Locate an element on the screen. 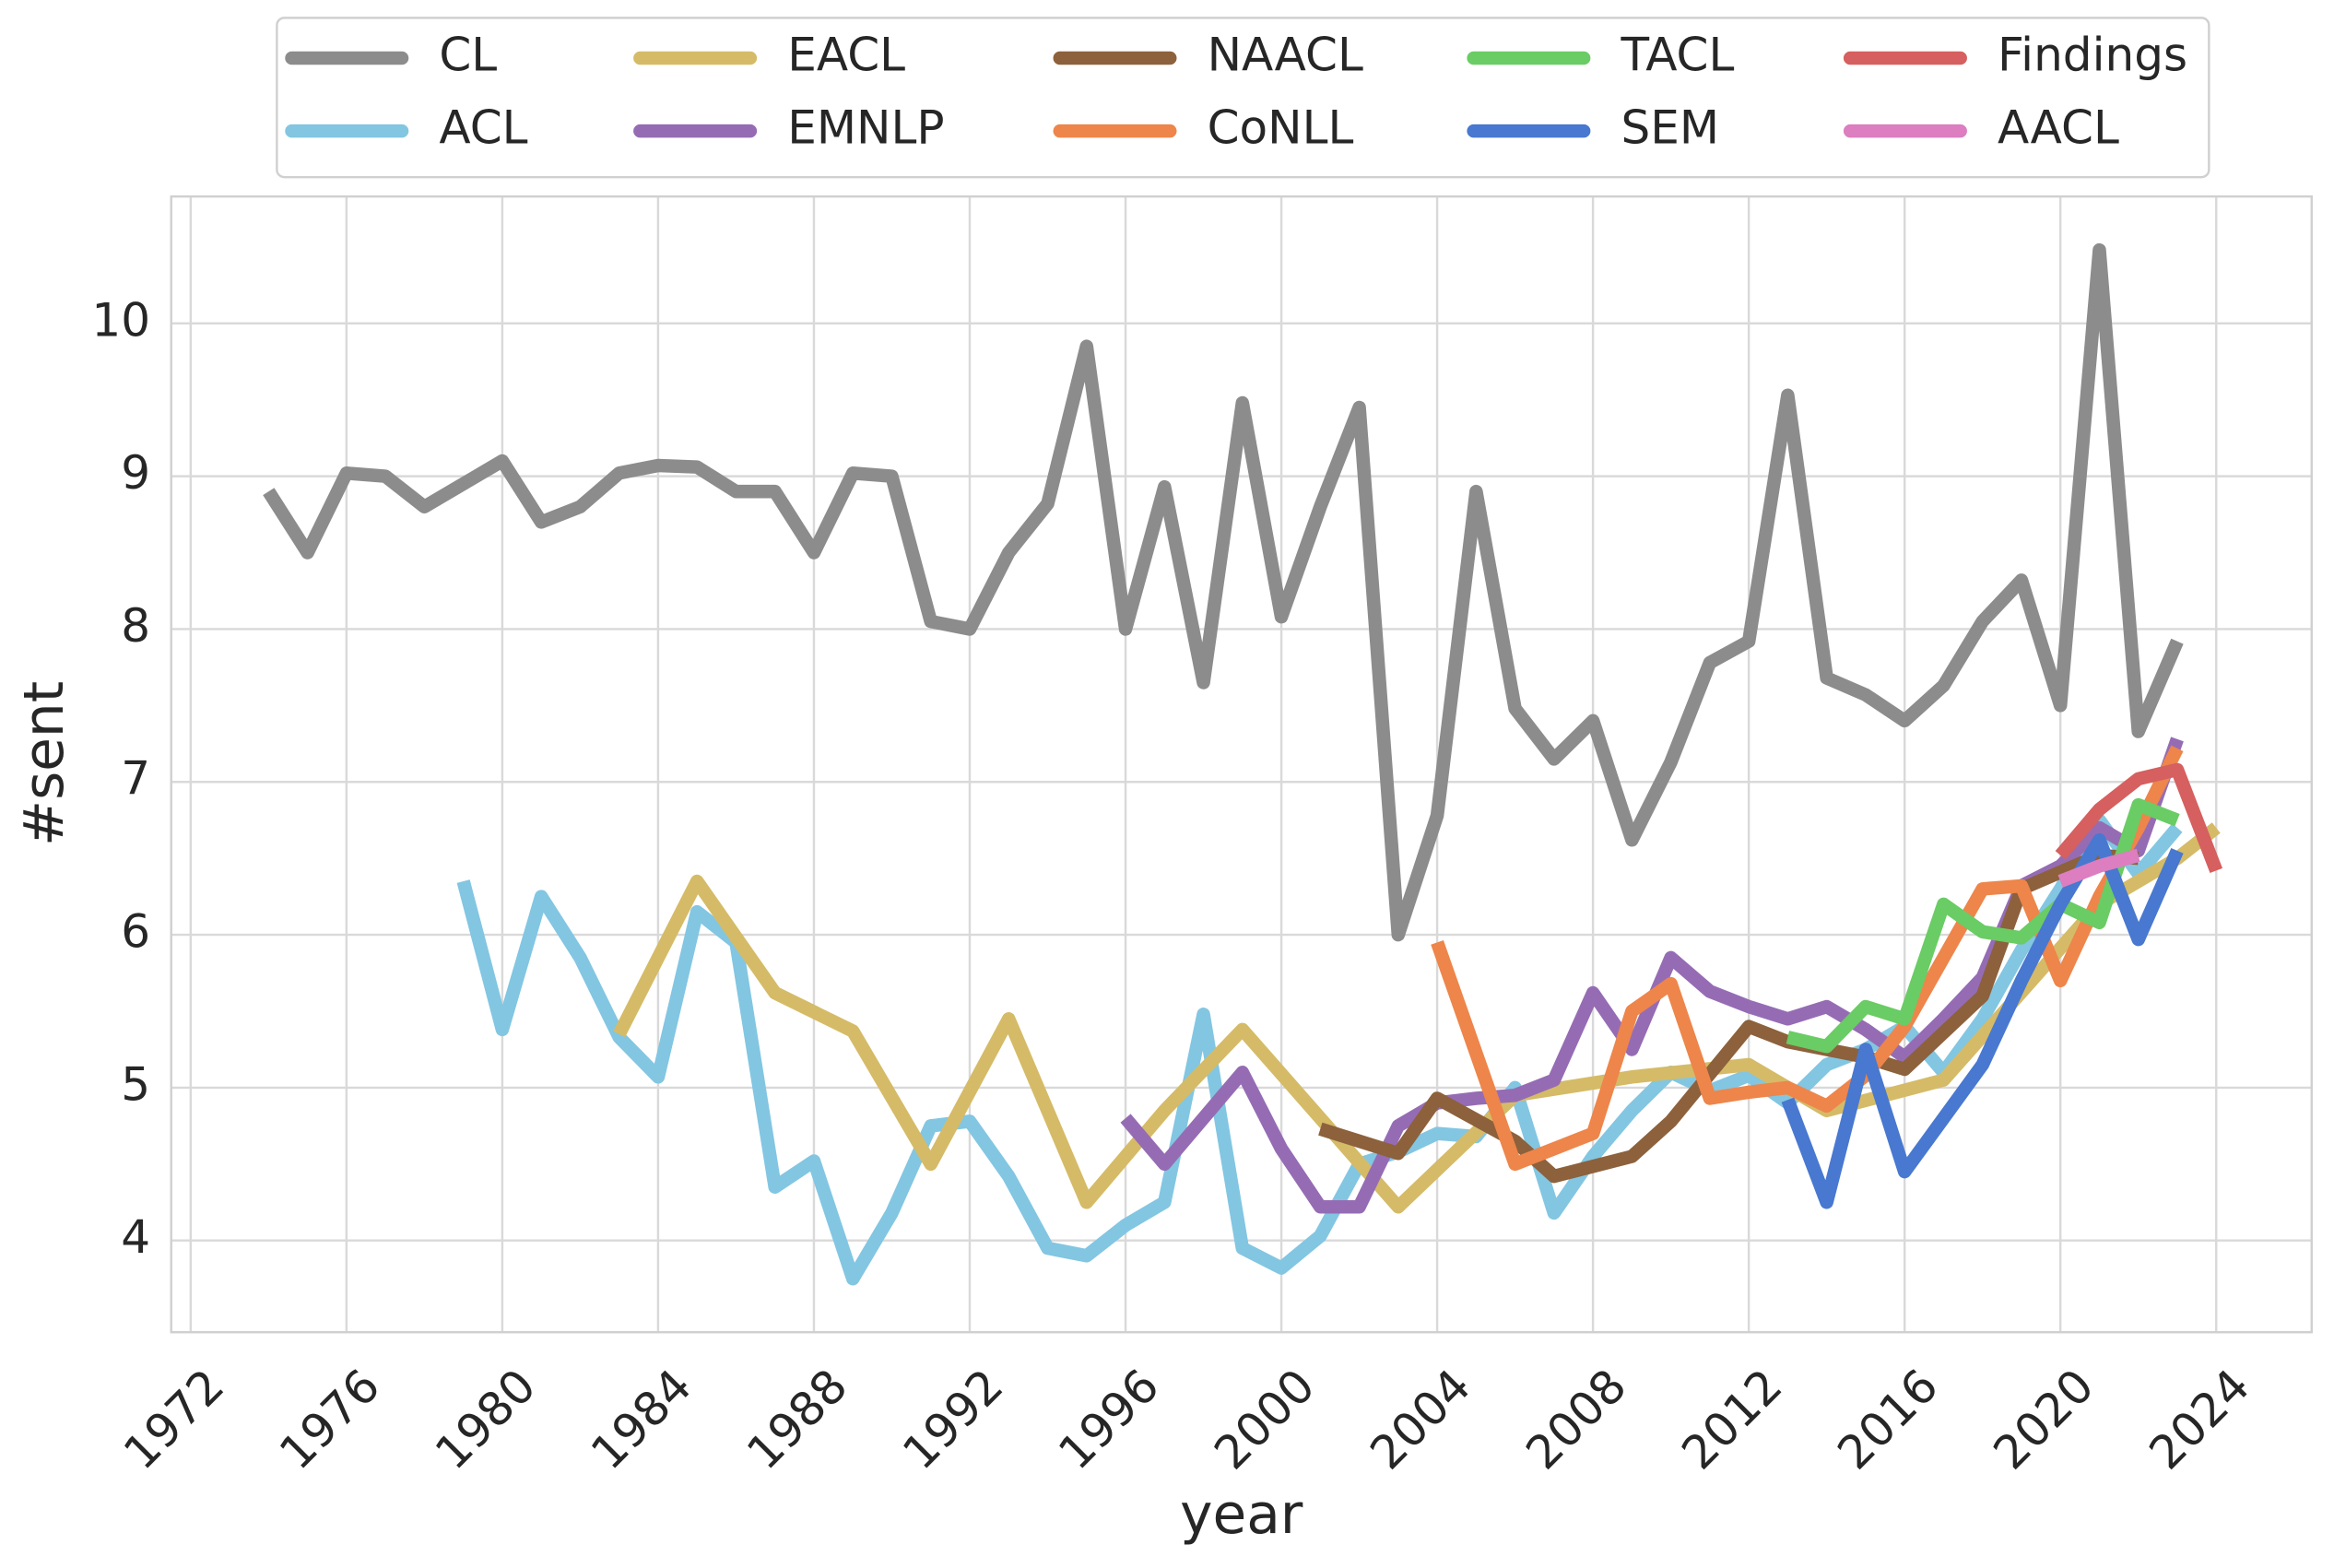 The width and height of the screenshot is (2334, 1568). legend-label: CoNLL is located at coordinates (1281, 128).